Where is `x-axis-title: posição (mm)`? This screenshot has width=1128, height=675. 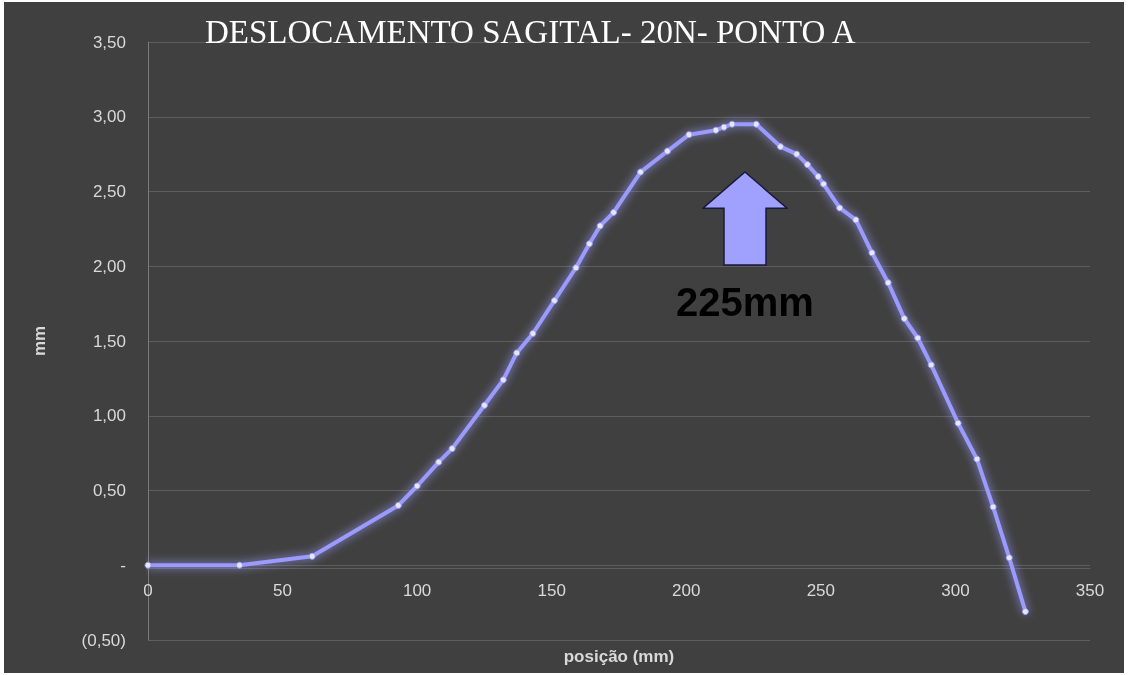
x-axis-title: posição (mm) is located at coordinates (619, 656).